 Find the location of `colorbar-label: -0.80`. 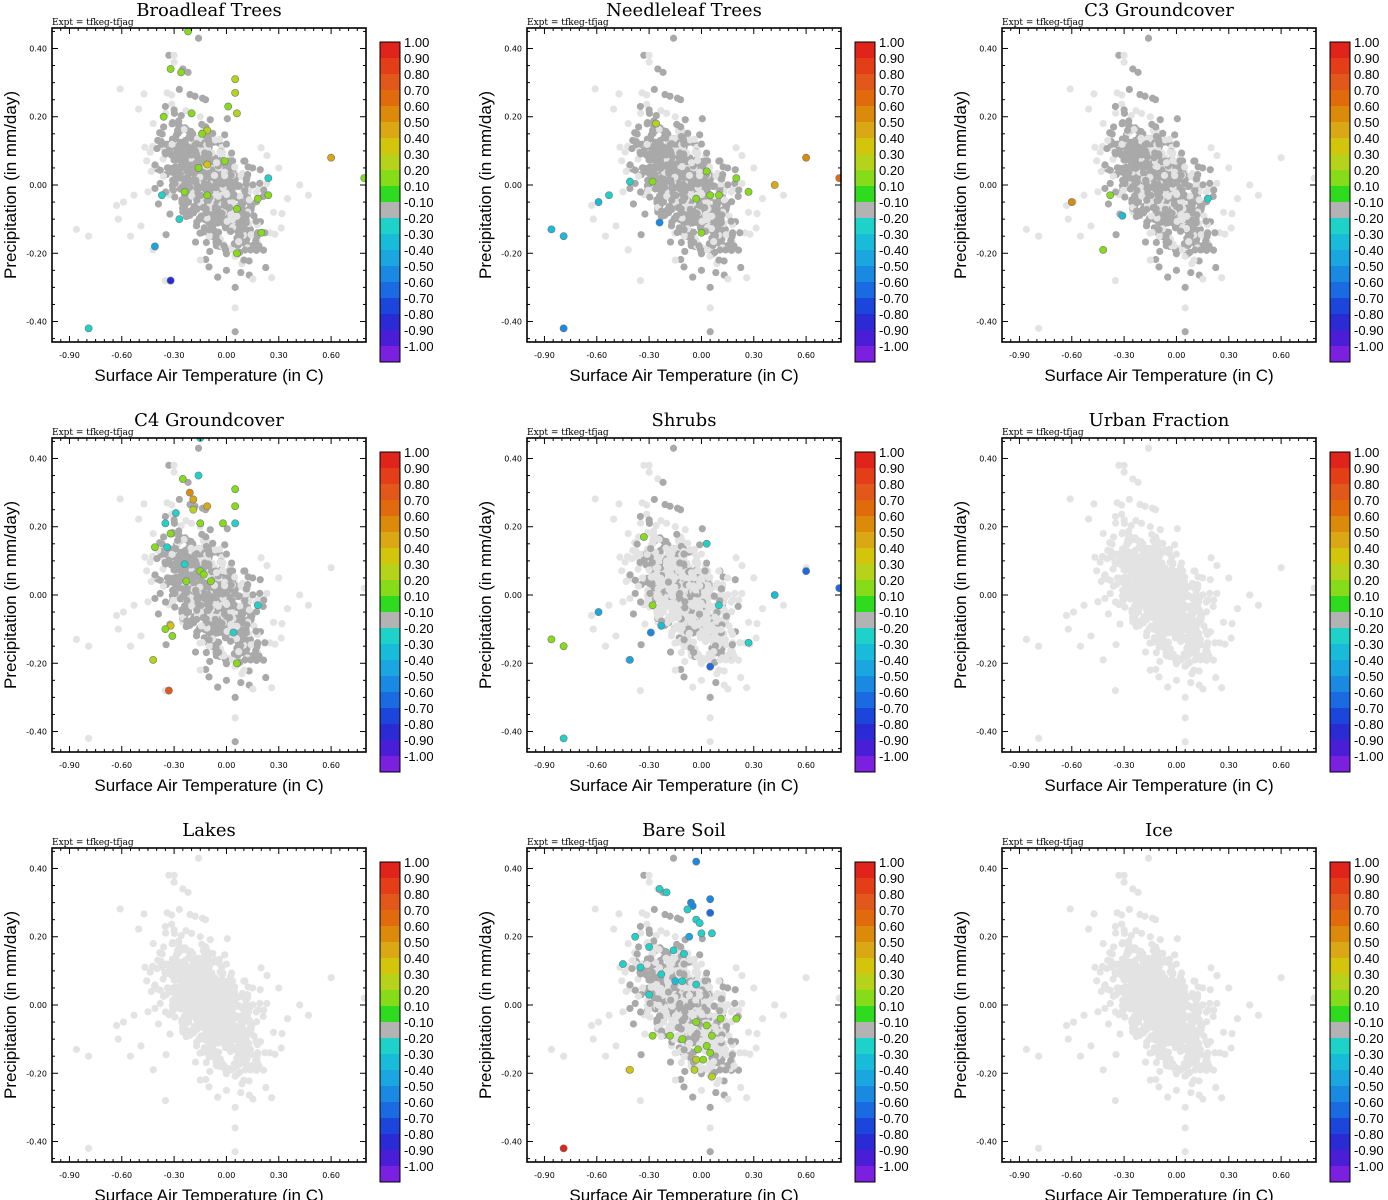

colorbar-label: -0.80 is located at coordinates (1369, 314).